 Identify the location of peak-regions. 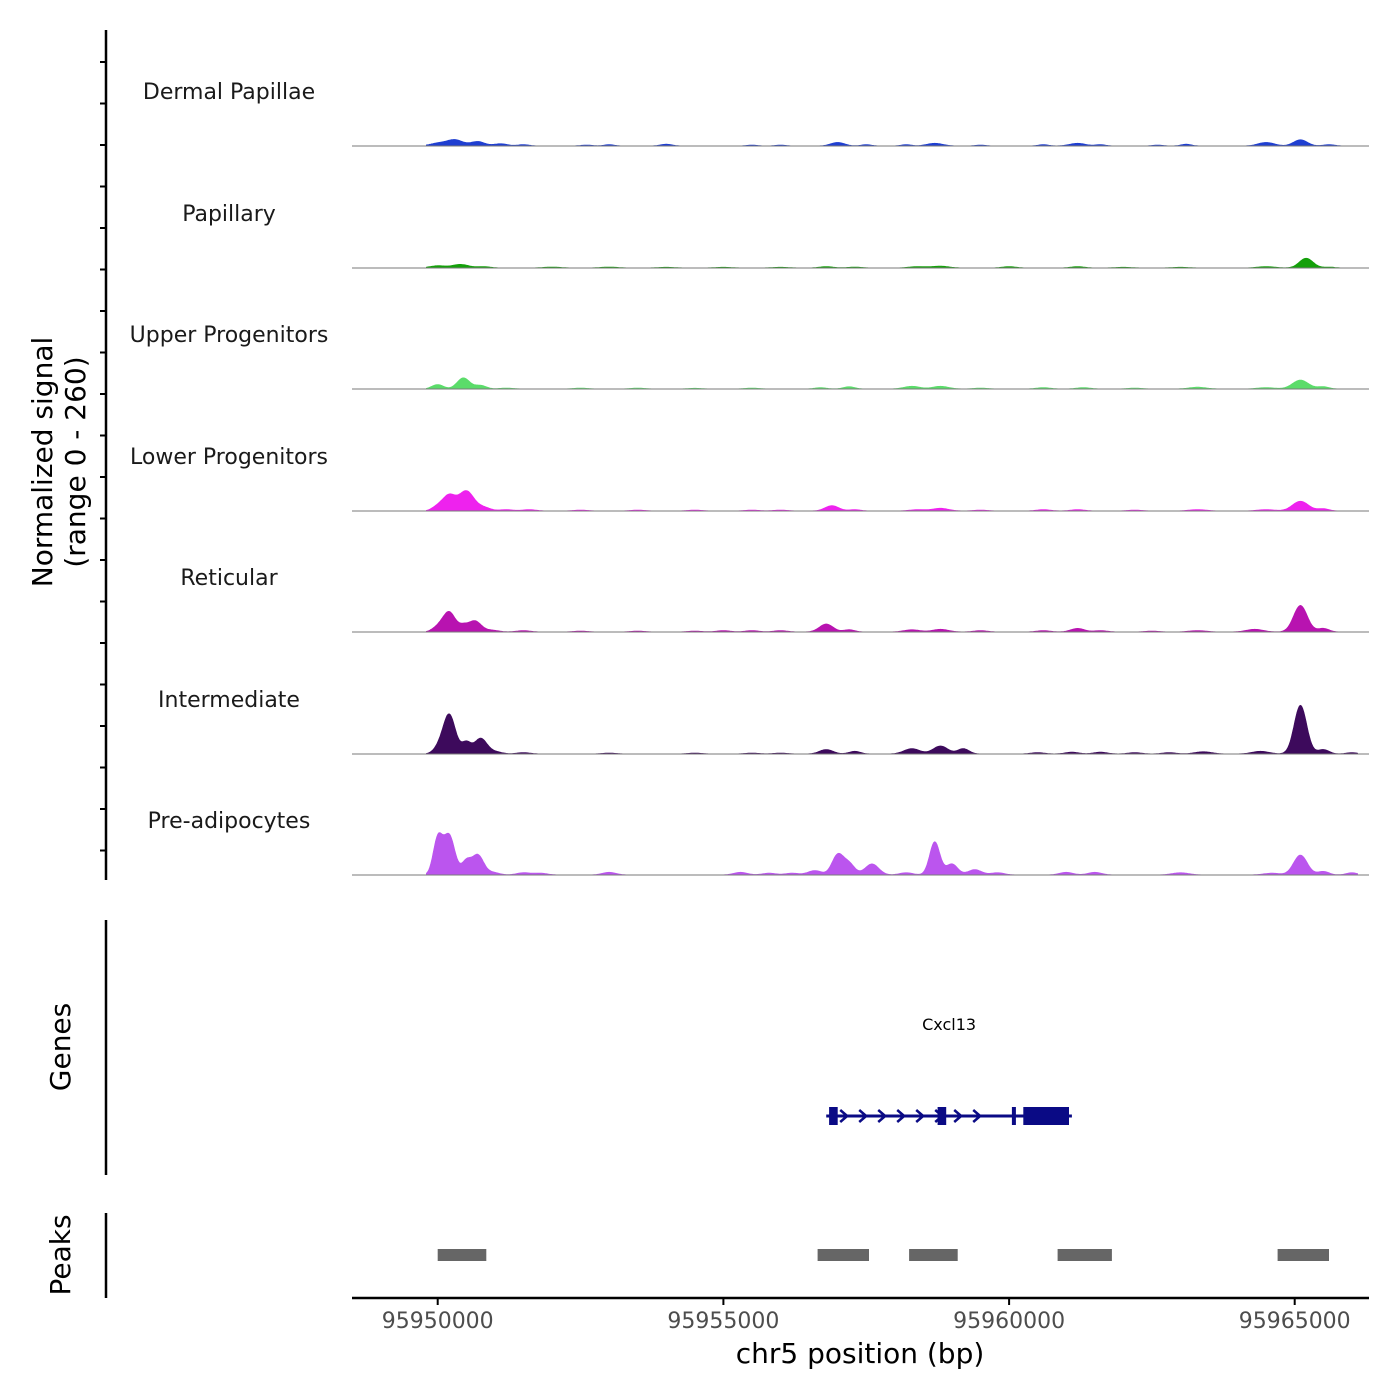
(883, 1255).